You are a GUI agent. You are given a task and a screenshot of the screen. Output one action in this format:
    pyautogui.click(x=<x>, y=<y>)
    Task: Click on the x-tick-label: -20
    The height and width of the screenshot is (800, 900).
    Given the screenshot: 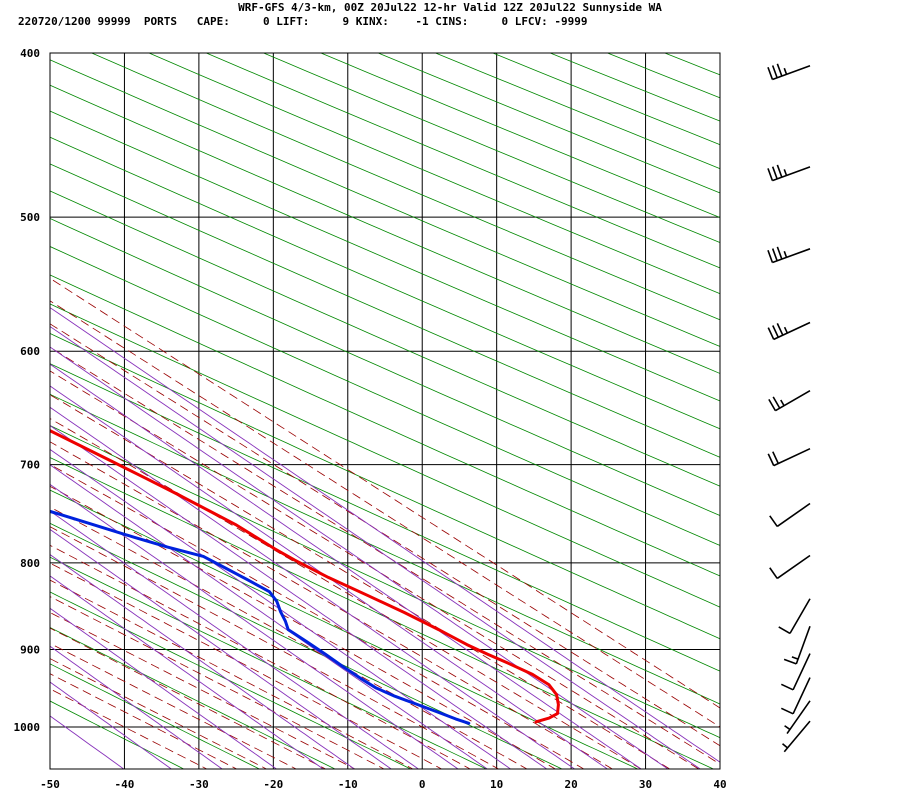 What is the action you would take?
    pyautogui.click(x=273, y=784)
    